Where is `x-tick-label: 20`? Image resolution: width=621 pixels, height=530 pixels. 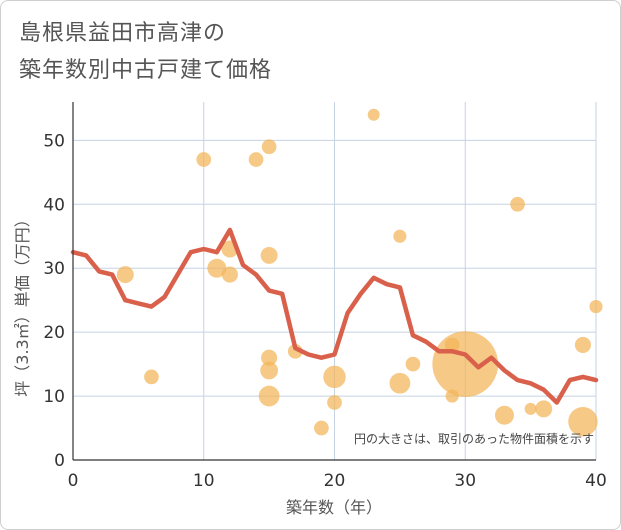 x-tick-label: 20 is located at coordinates (335, 481).